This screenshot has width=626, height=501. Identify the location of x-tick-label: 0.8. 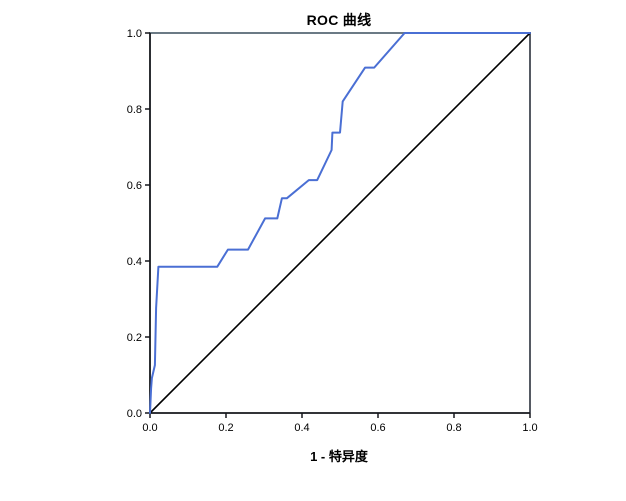
(453, 428).